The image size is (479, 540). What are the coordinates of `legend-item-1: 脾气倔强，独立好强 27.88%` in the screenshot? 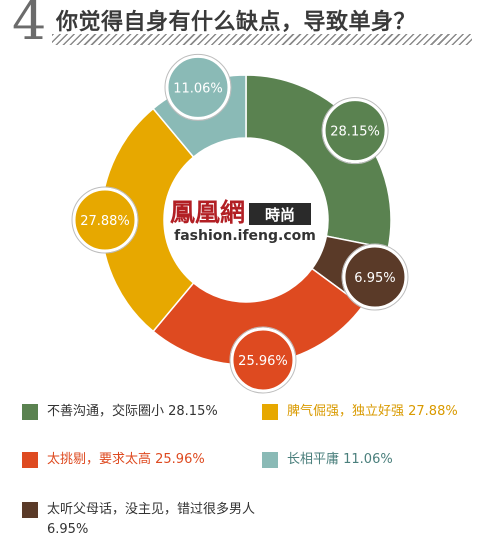 It's located at (369, 412).